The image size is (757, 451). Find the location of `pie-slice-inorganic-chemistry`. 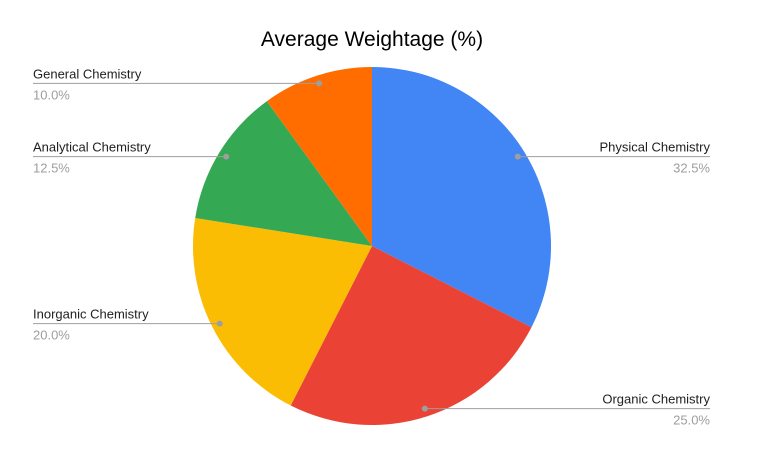

pie-slice-inorganic-chemistry is located at coordinates (282, 312).